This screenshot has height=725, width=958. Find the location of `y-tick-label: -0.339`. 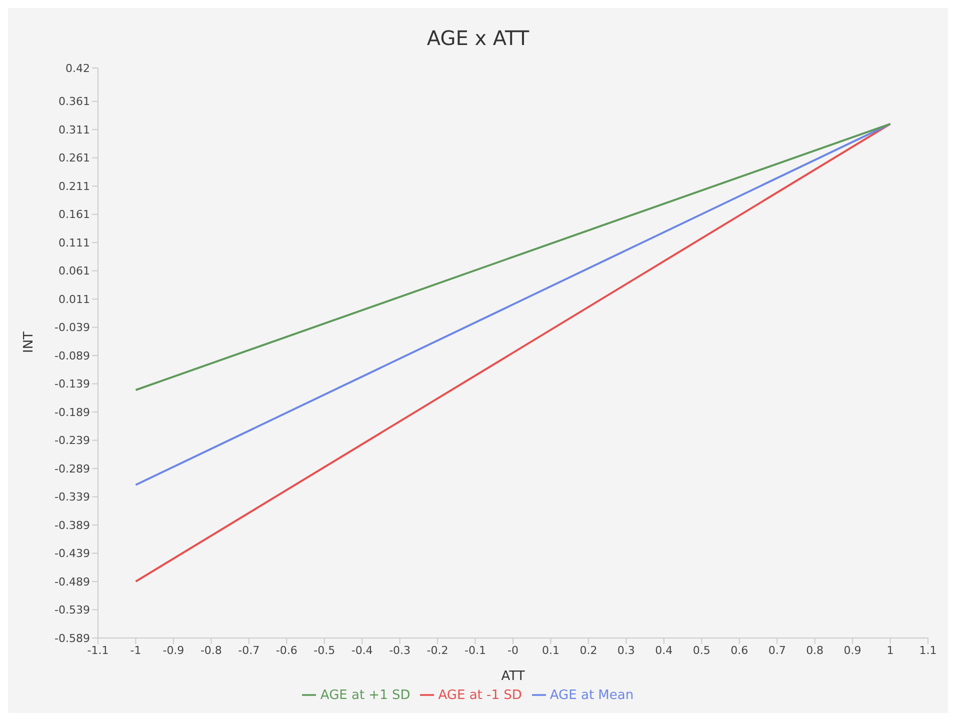

y-tick-label: -0.339 is located at coordinates (72, 497).